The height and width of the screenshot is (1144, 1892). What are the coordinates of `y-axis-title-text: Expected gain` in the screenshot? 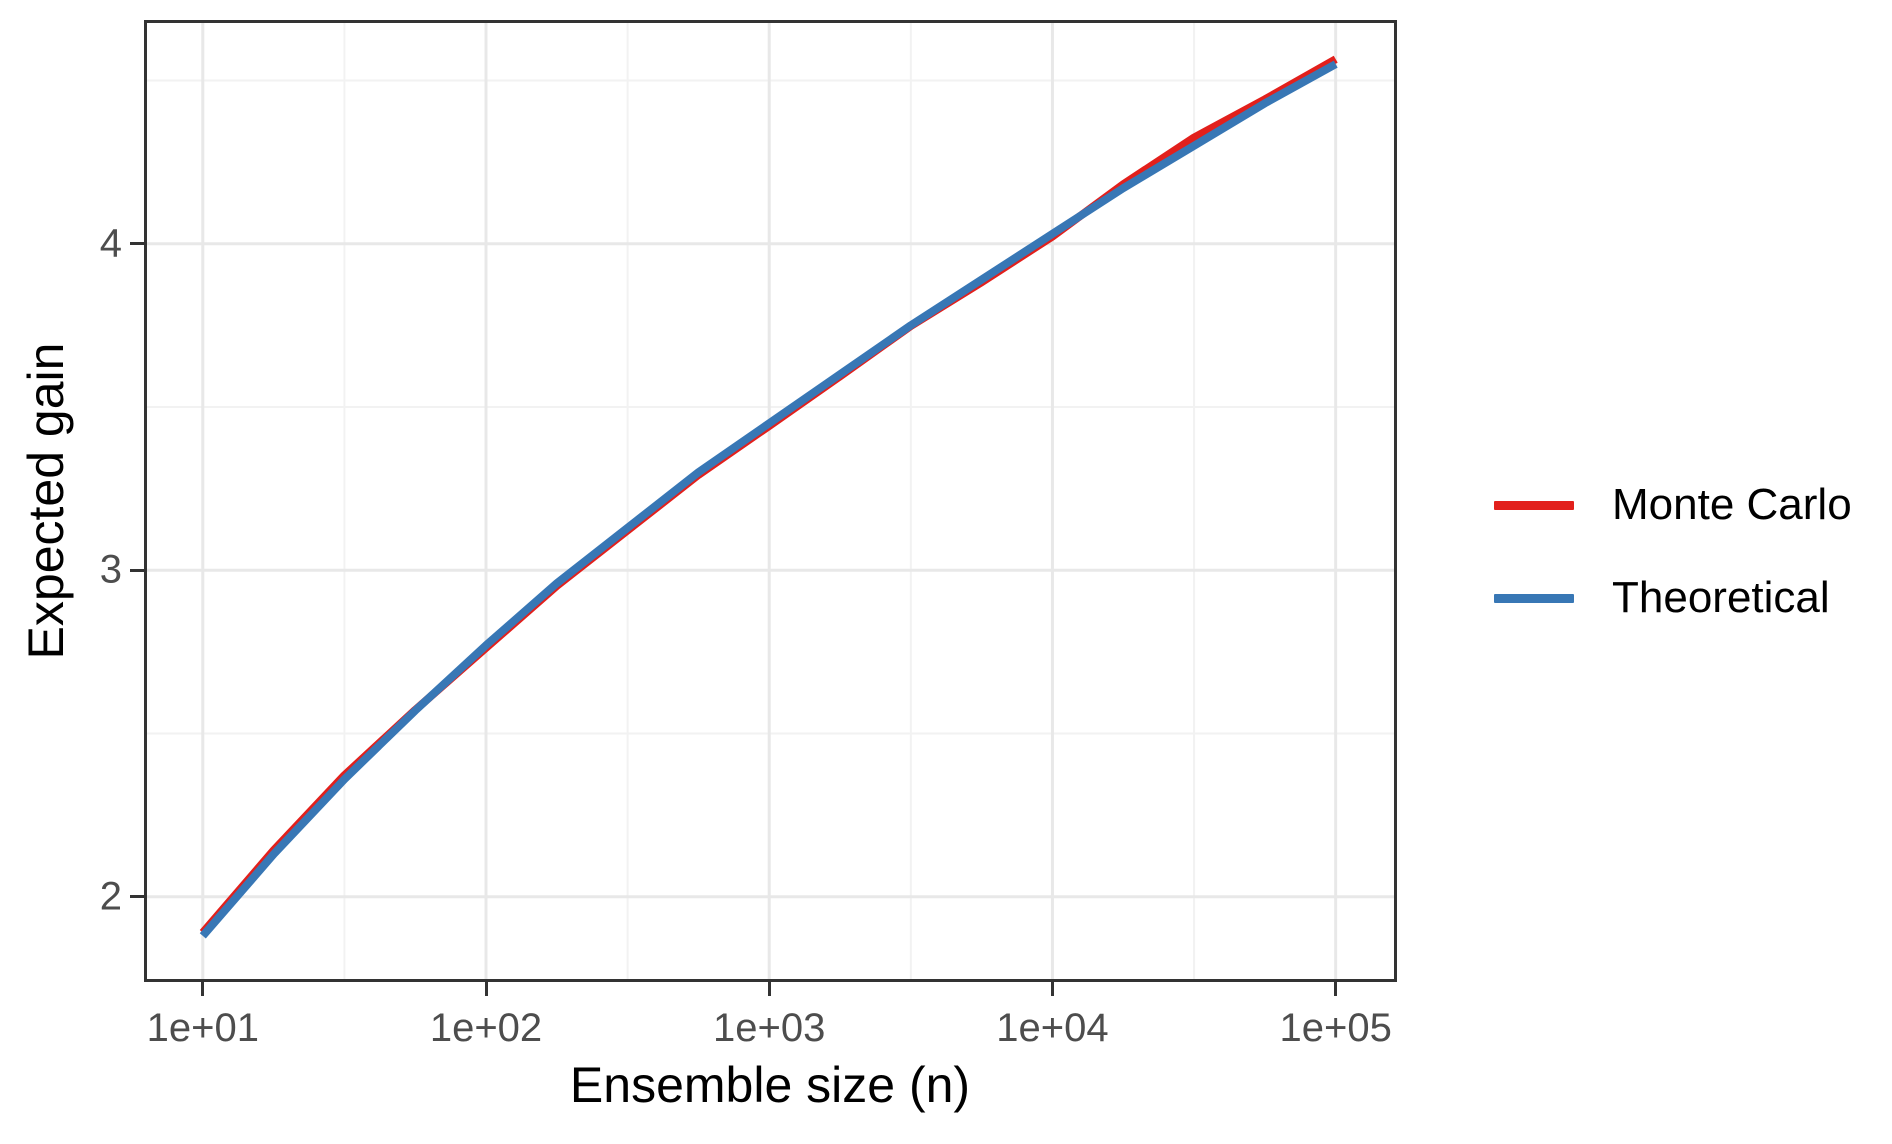 It's located at (46, 501).